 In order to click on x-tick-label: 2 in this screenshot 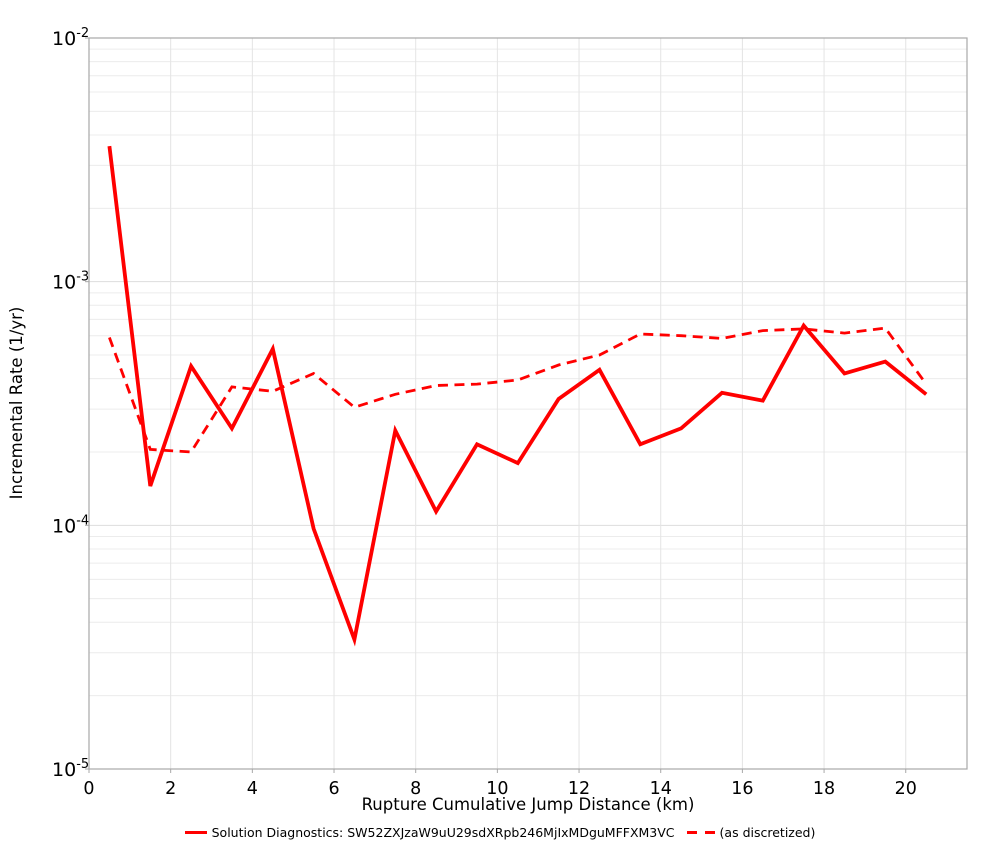, I will do `click(170, 789)`.